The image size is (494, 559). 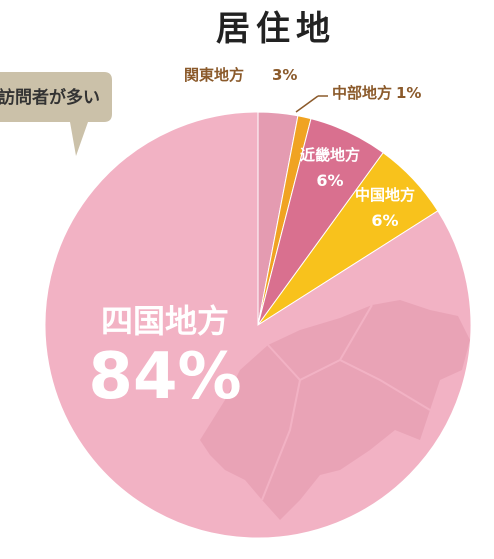 I want to click on category-label: 関東地方, so click(x=214, y=75).